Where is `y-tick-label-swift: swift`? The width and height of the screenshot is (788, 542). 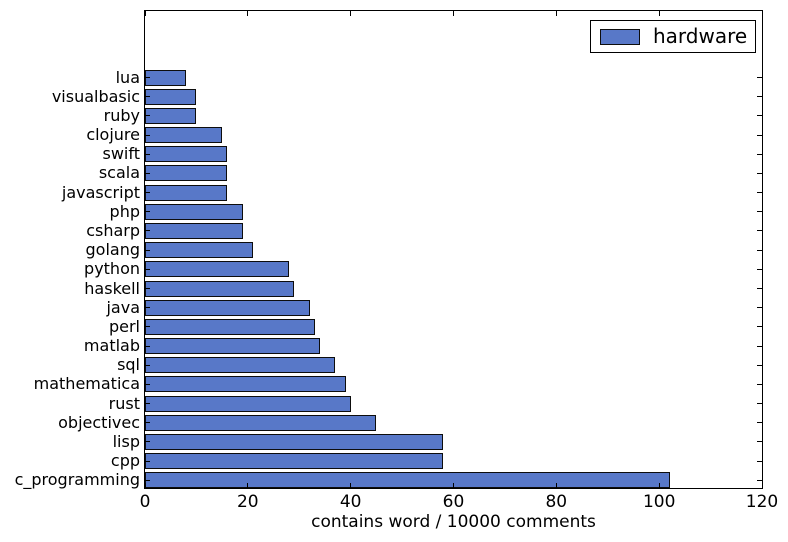 y-tick-label-swift: swift is located at coordinates (121, 154).